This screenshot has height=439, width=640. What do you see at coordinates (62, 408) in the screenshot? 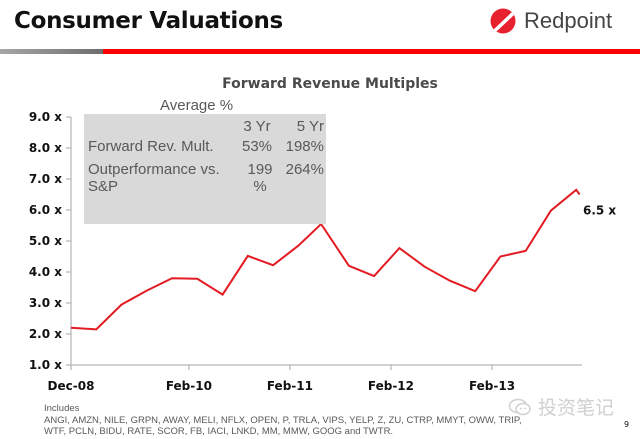
I see `footnote-includes-label: Includes` at bounding box center [62, 408].